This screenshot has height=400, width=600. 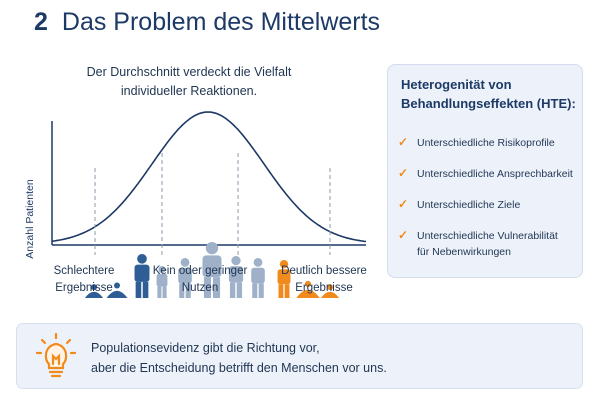 I want to click on hte-item-label: Unterschiedliche Ansprechbarkeit, so click(x=495, y=174).